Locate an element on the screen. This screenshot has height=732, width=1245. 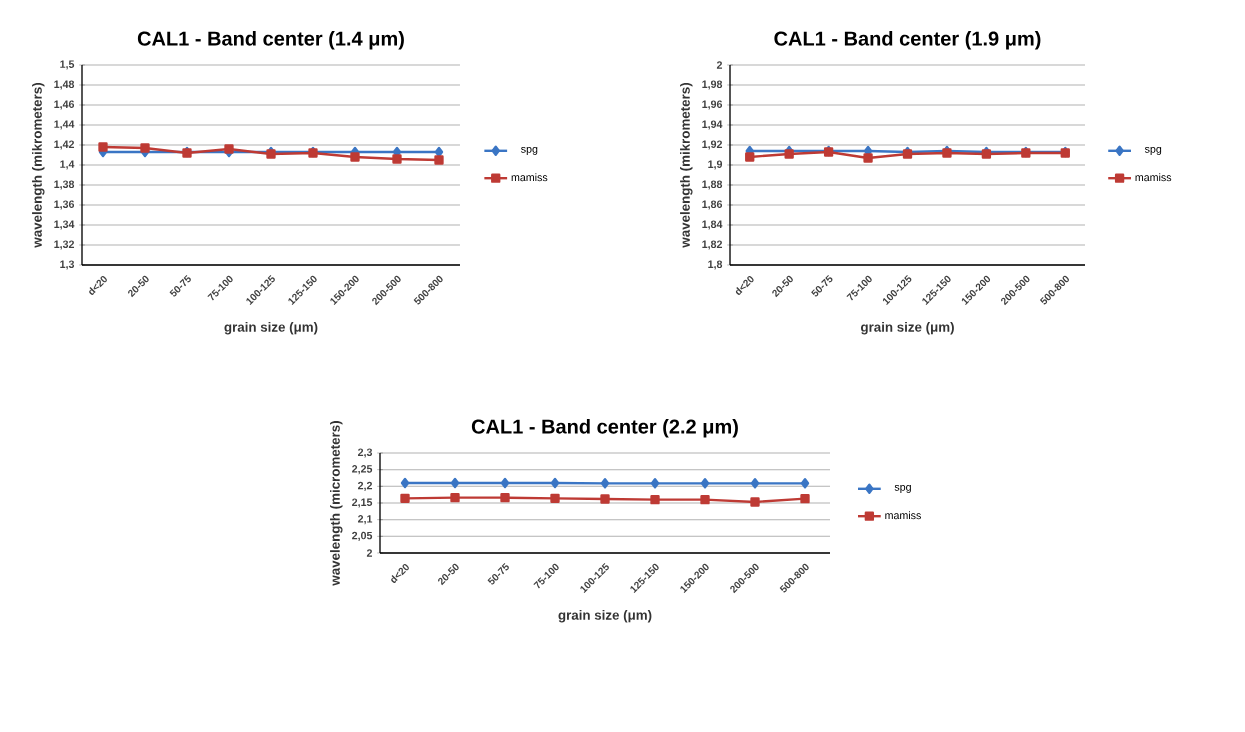
y-tick-label: 1,4 is located at coordinates (67, 165).